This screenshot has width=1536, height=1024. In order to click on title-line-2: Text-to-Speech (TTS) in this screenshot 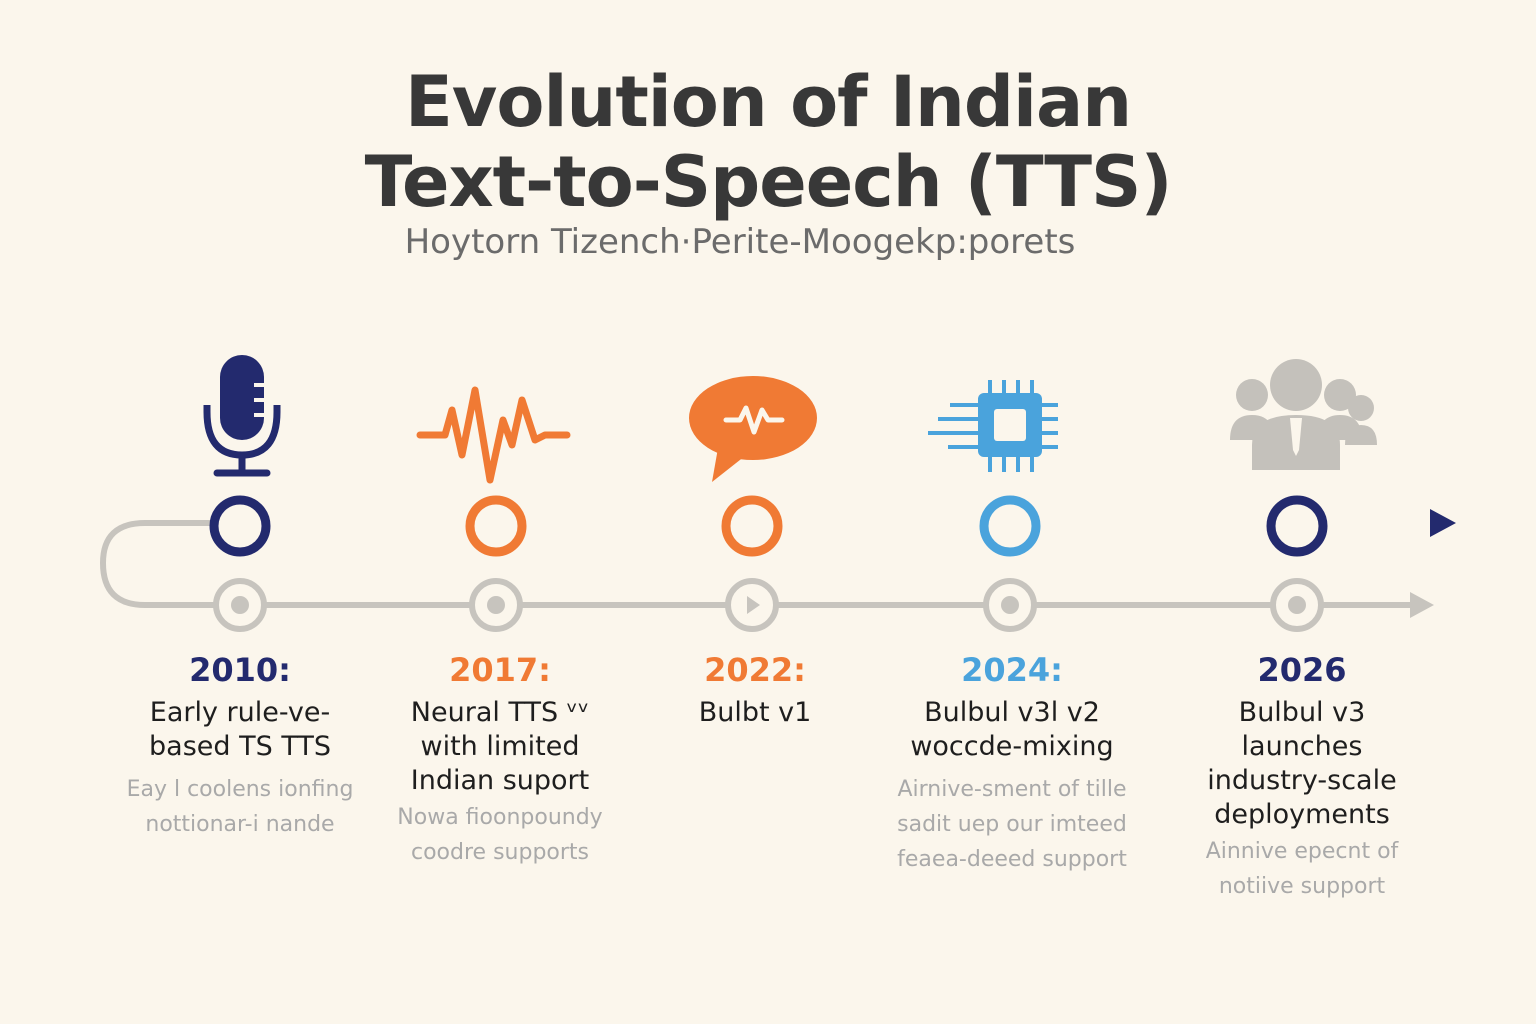, I will do `click(768, 182)`.